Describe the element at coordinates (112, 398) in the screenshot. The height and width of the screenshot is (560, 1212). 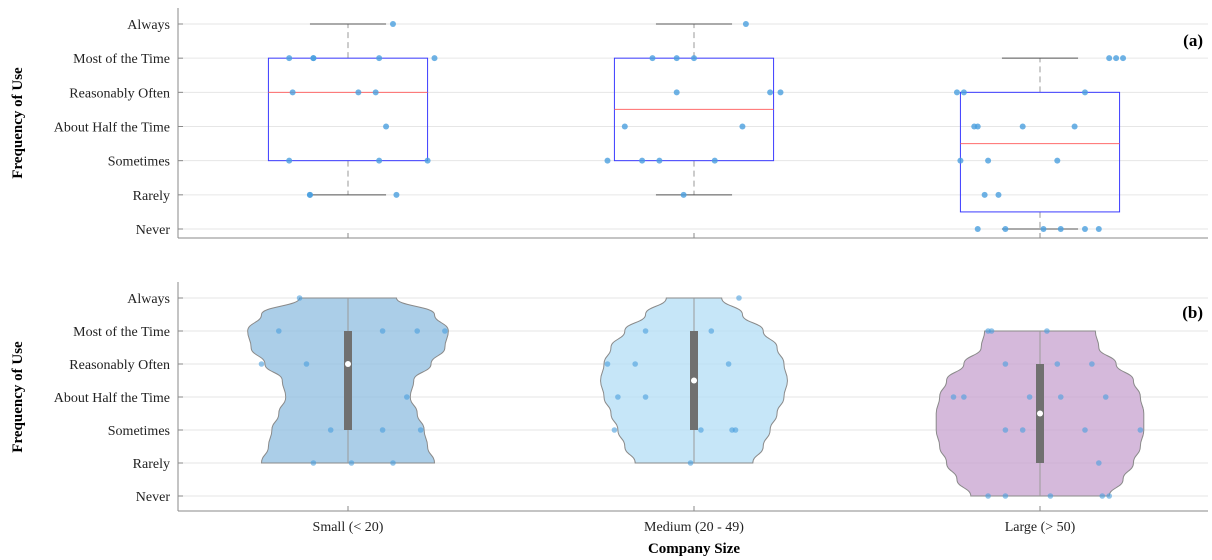
I see `y-tick-label: About Half the Time` at that location.